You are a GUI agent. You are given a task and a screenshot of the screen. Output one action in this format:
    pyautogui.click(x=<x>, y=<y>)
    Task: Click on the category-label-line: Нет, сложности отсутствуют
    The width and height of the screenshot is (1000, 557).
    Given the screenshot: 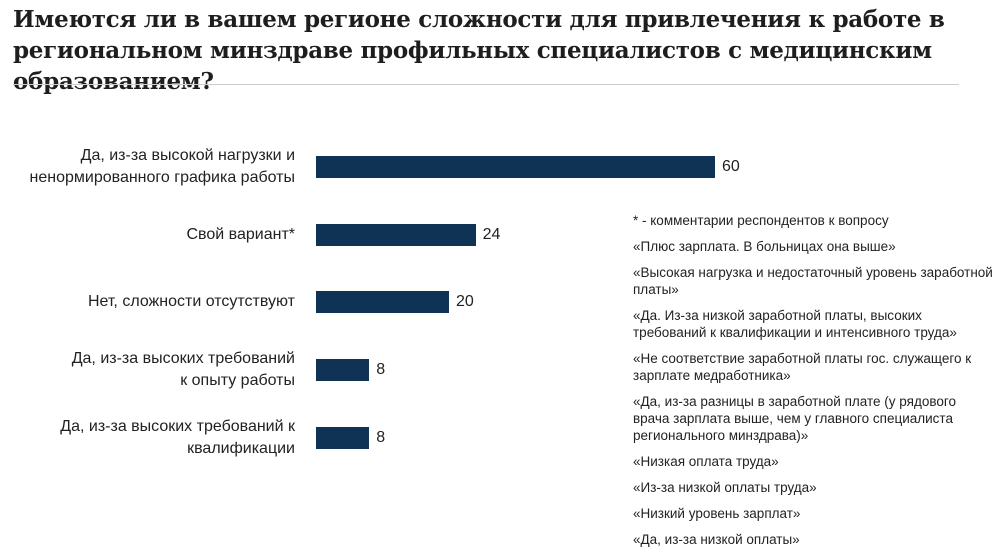 What is the action you would take?
    pyautogui.click(x=191, y=301)
    